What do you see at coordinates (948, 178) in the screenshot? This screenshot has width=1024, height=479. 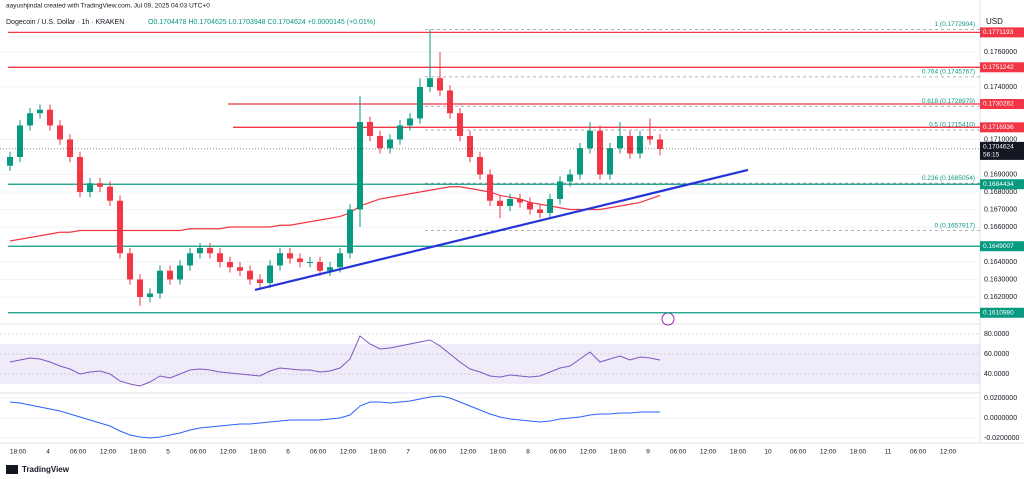 I see `fib-label: 0.236 (0.1685054)` at bounding box center [948, 178].